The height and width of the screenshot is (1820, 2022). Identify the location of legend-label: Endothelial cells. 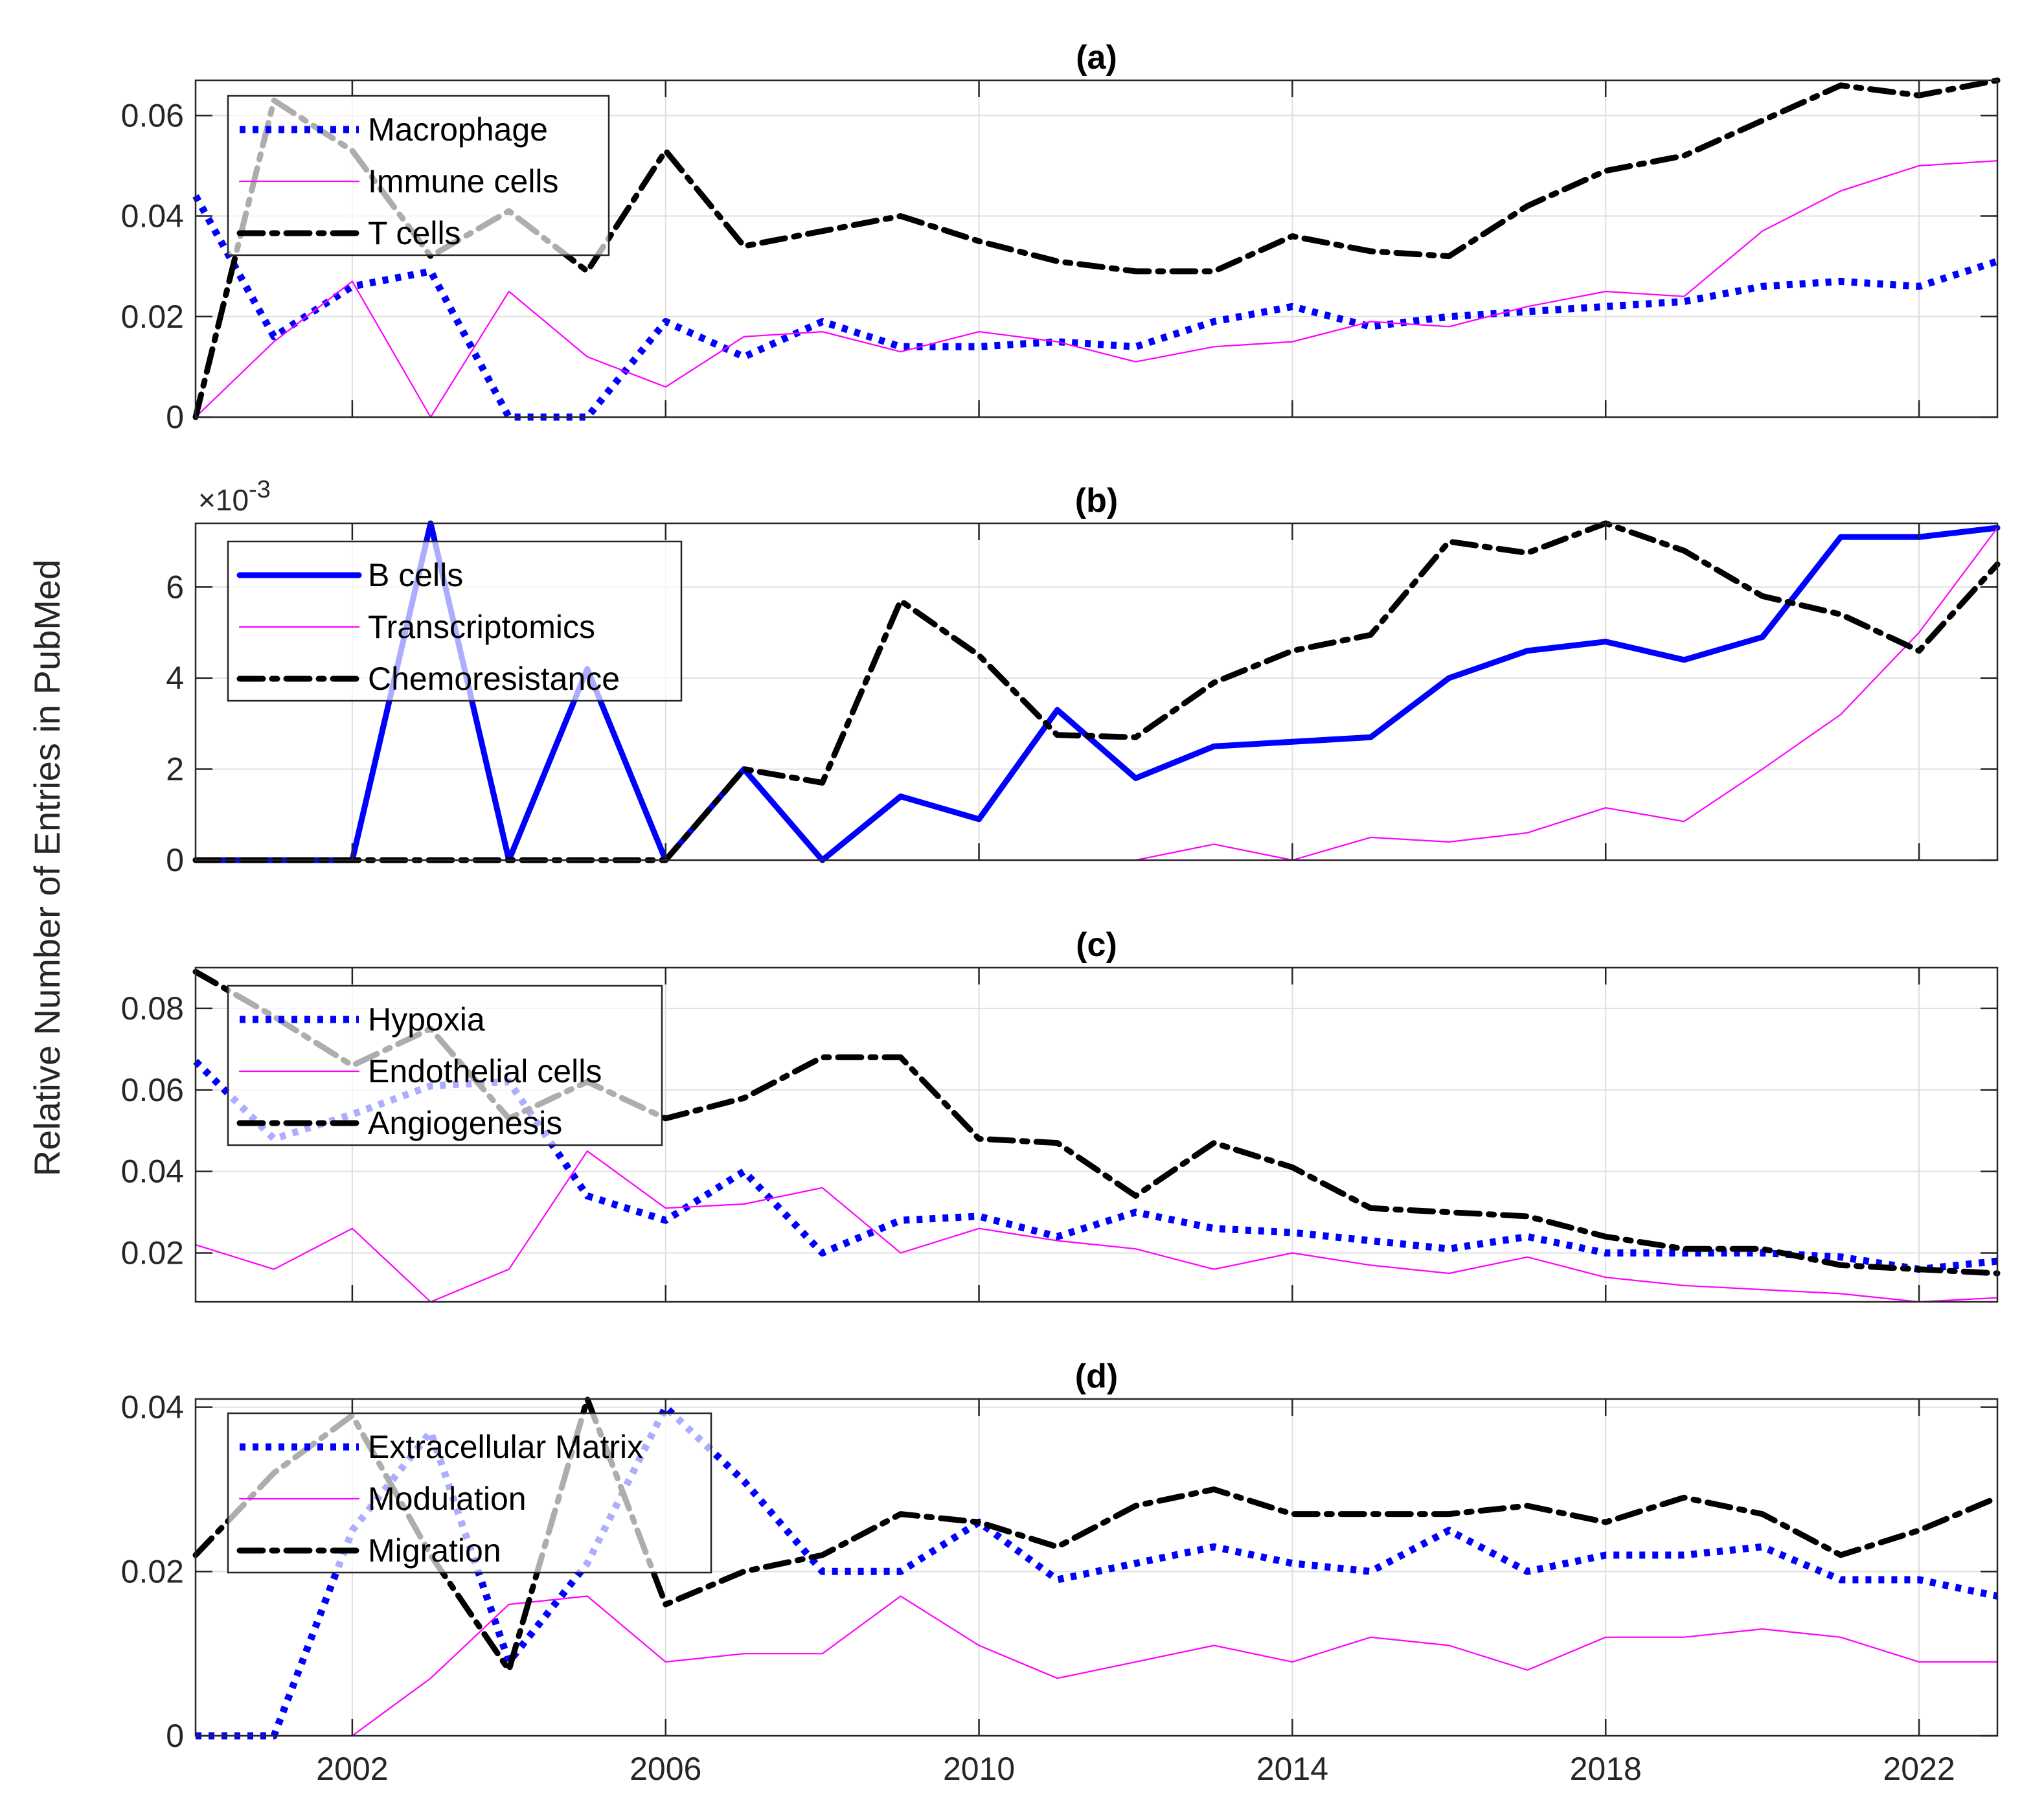
(485, 1071).